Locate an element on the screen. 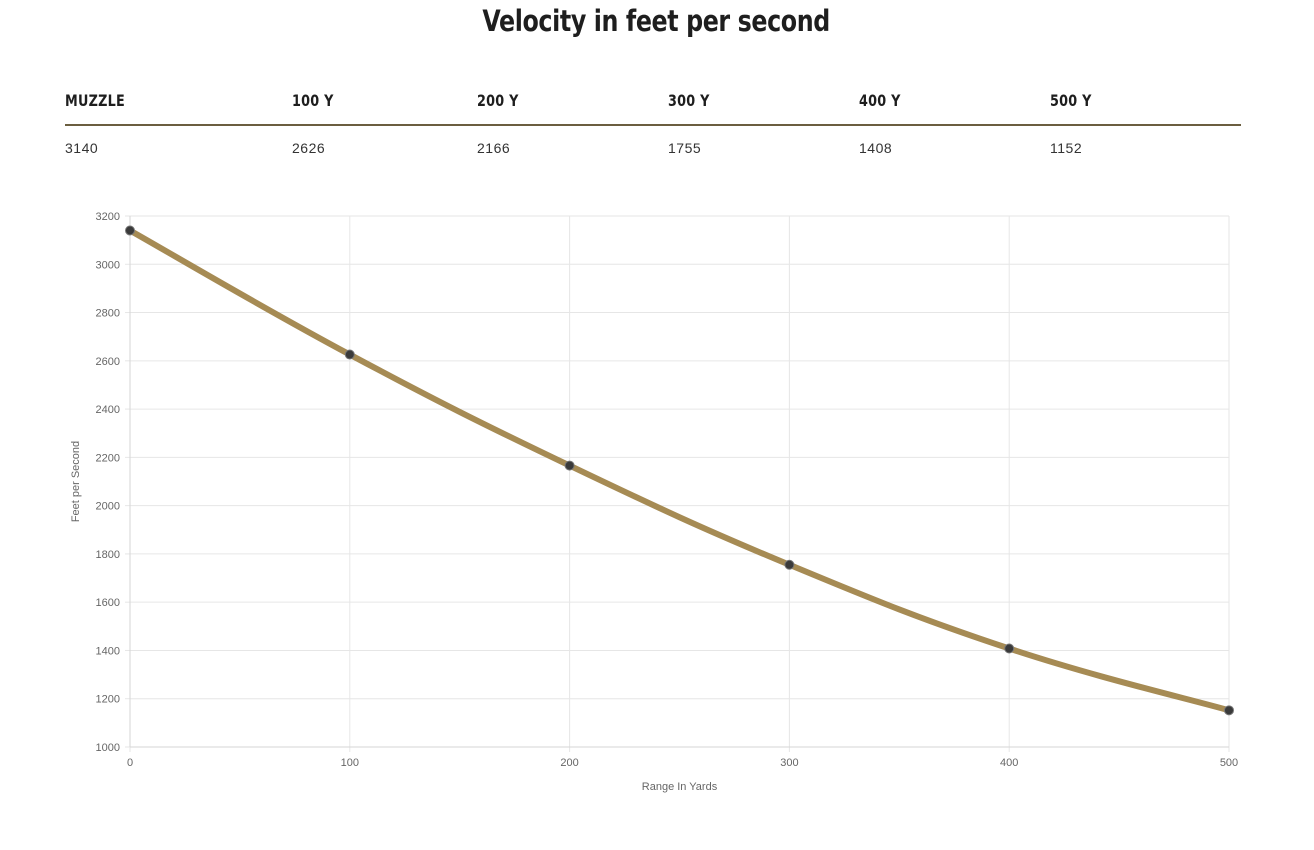 This screenshot has width=1314, height=850. x-tick-label: 500 is located at coordinates (1229, 763).